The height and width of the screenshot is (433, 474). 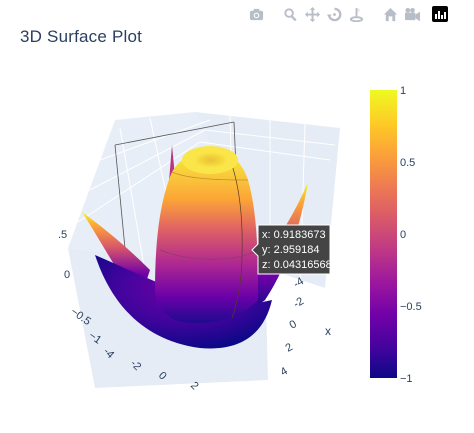 What do you see at coordinates (81, 36) in the screenshot?
I see `chart-title: 3D Surface Plot` at bounding box center [81, 36].